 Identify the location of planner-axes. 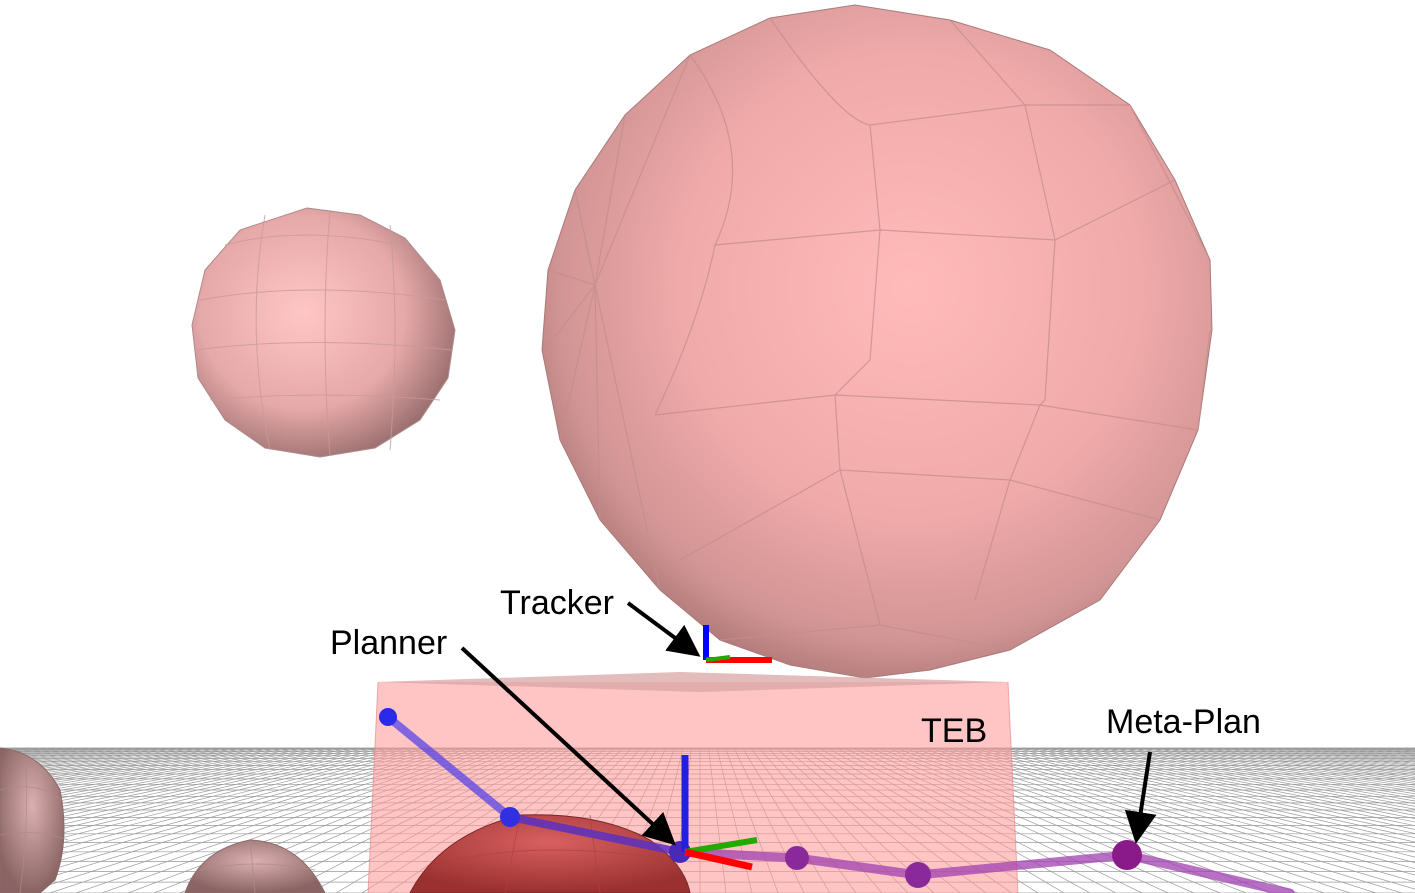
(719, 813).